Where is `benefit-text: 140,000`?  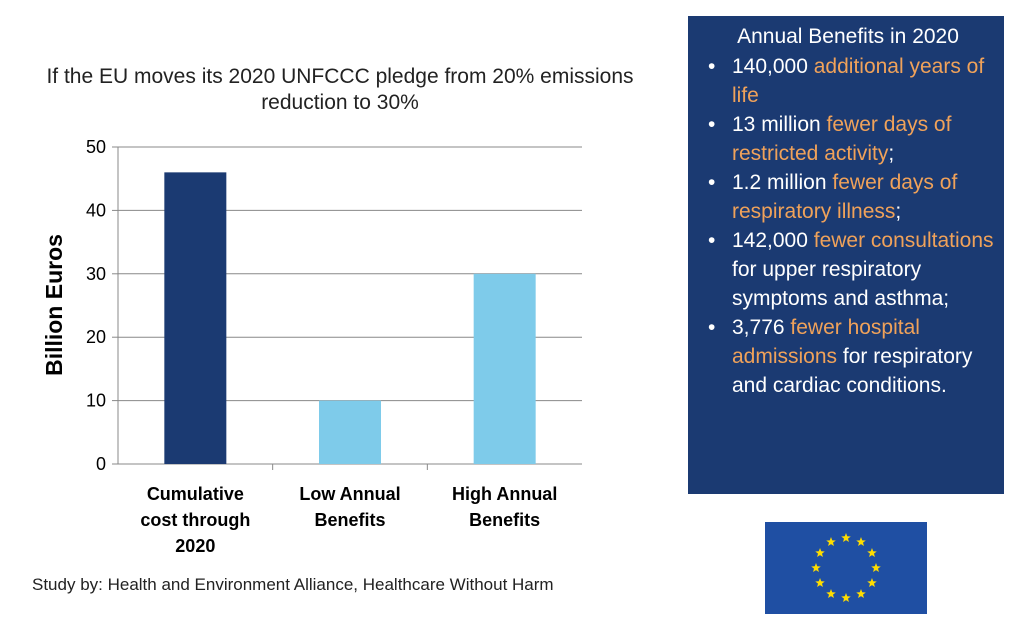
benefit-text: 140,000 is located at coordinates (773, 66).